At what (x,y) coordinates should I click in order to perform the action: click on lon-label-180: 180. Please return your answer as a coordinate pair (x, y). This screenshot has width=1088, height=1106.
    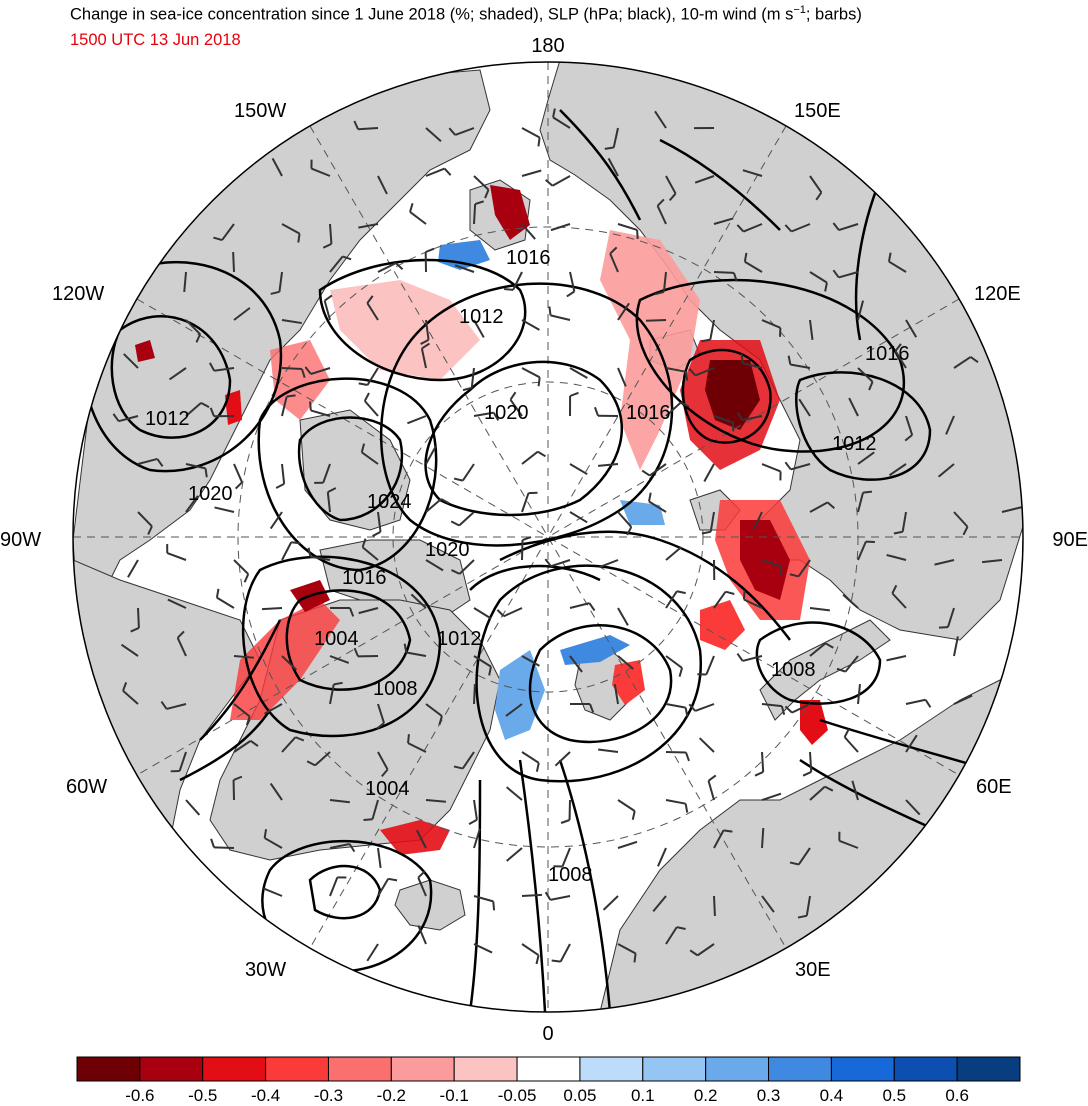
    Looking at the image, I should click on (547, 46).